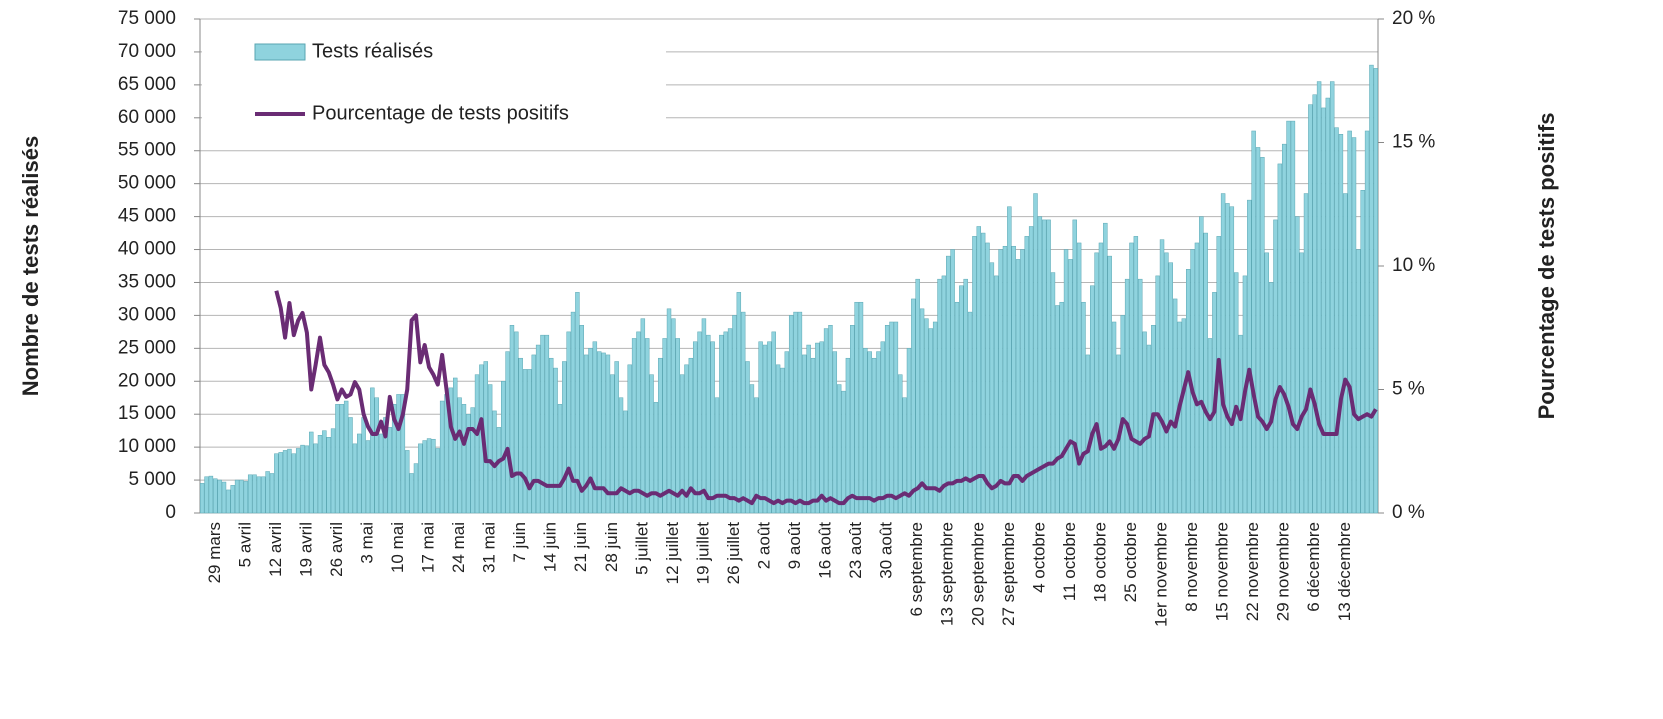 This screenshot has height=719, width=1663. I want to click on legend-label: Tests réalisés, so click(372, 51).